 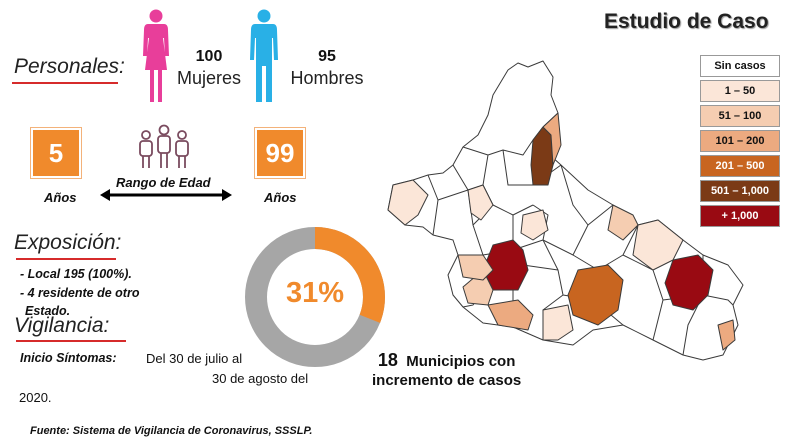 What do you see at coordinates (163, 182) in the screenshot?
I see `age-range-label: Rango de Edad` at bounding box center [163, 182].